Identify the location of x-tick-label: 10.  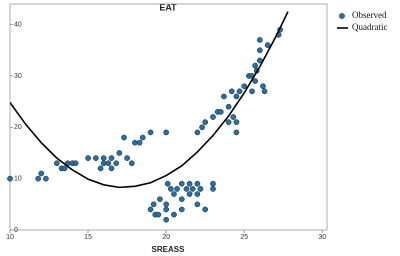
(10, 237).